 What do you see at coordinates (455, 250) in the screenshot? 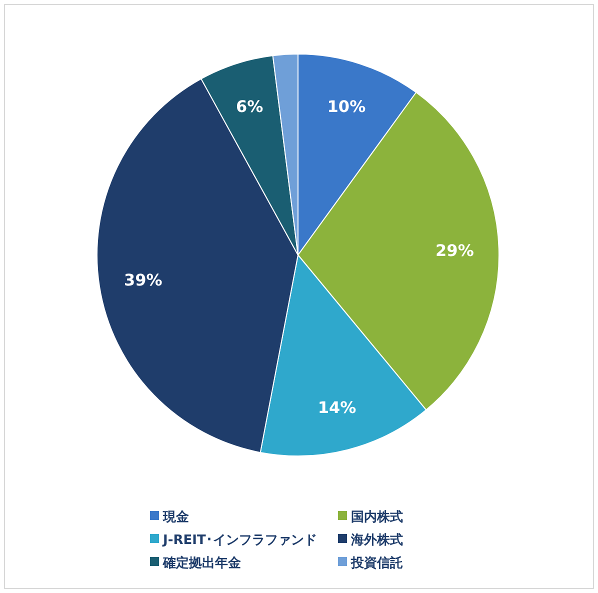
I see `data-label: 29%` at bounding box center [455, 250].